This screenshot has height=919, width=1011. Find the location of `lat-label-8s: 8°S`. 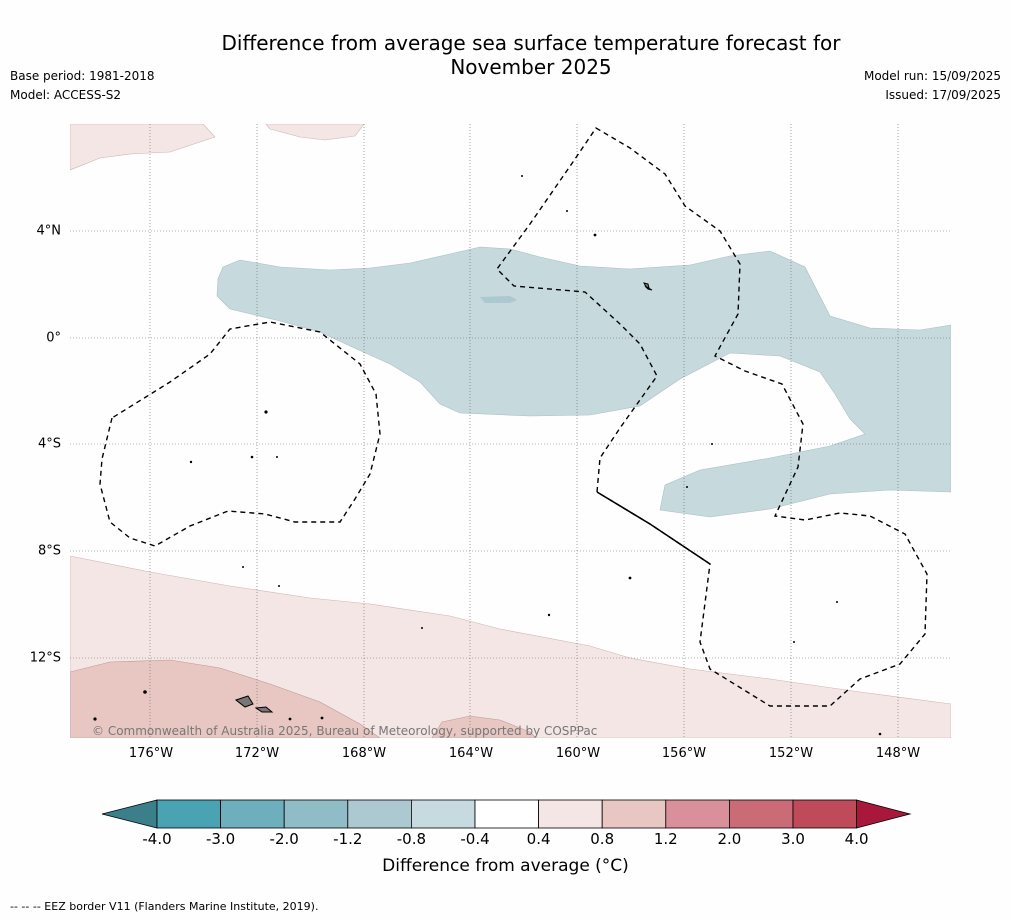

lat-label-8s: 8°S is located at coordinates (49, 551).